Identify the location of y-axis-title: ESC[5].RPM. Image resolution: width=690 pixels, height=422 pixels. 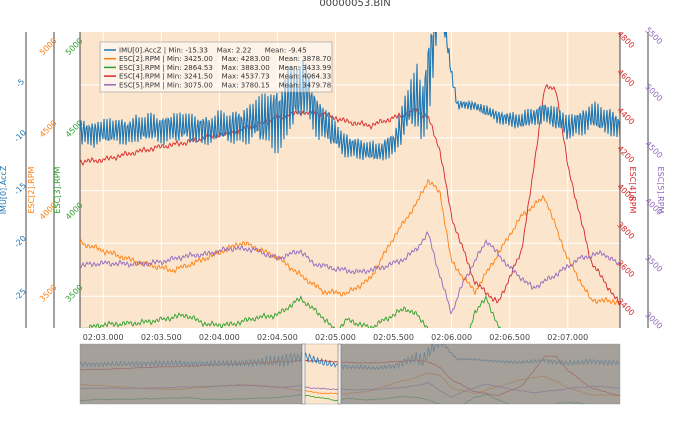
(660, 190).